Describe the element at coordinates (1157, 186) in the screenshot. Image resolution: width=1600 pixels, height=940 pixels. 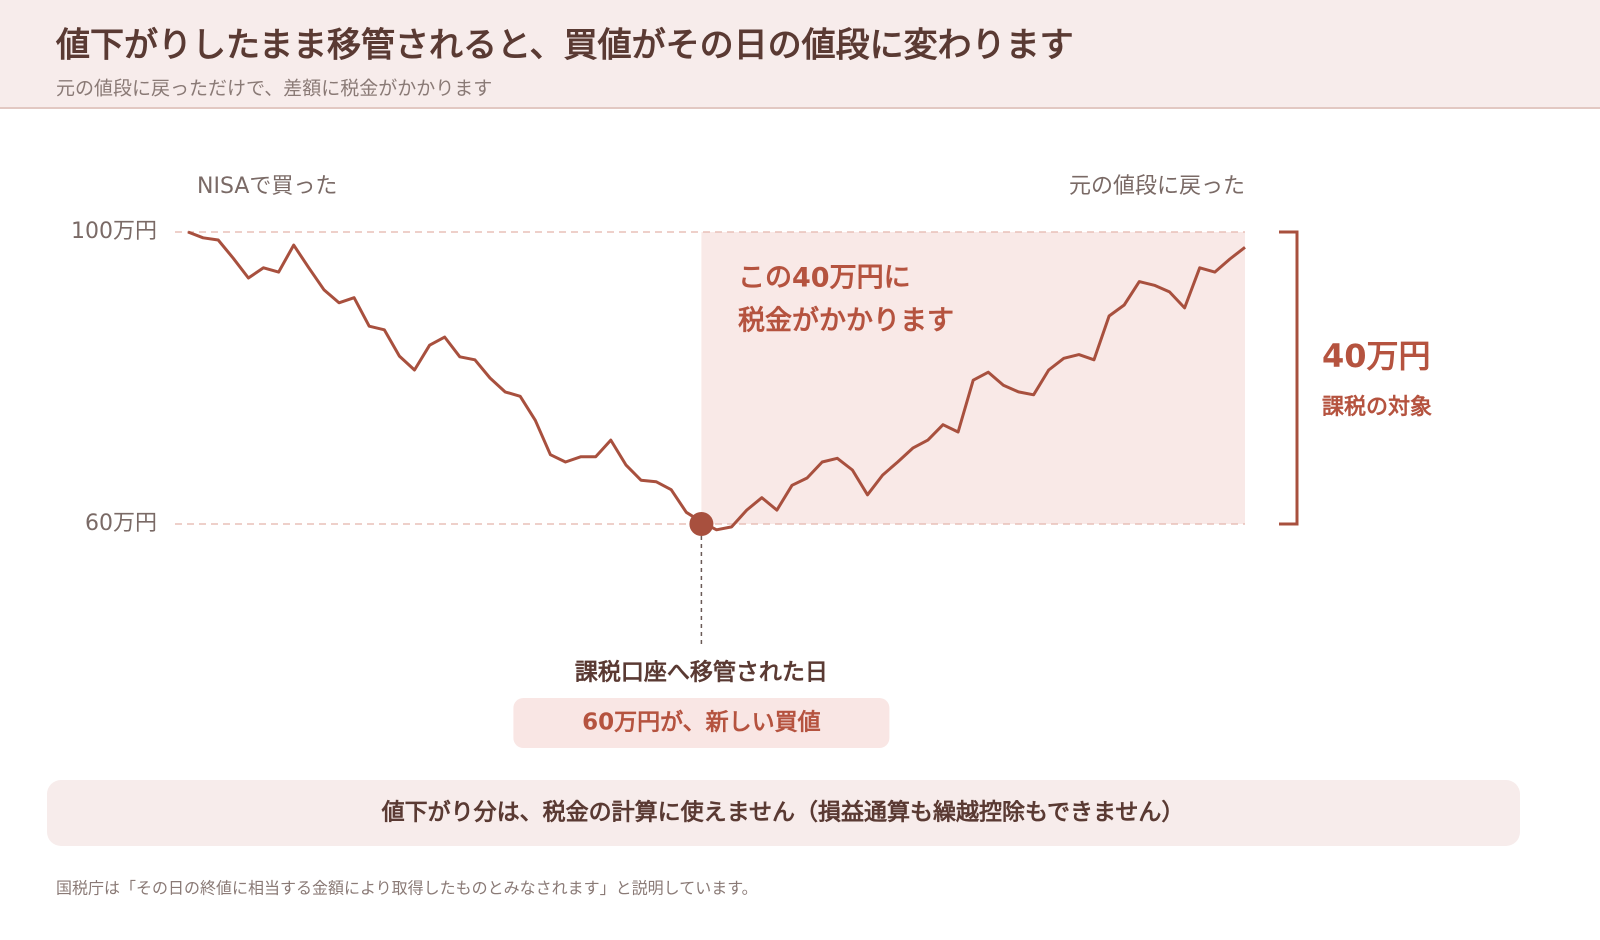
I see `end-label: 元の値段に戻った` at that location.